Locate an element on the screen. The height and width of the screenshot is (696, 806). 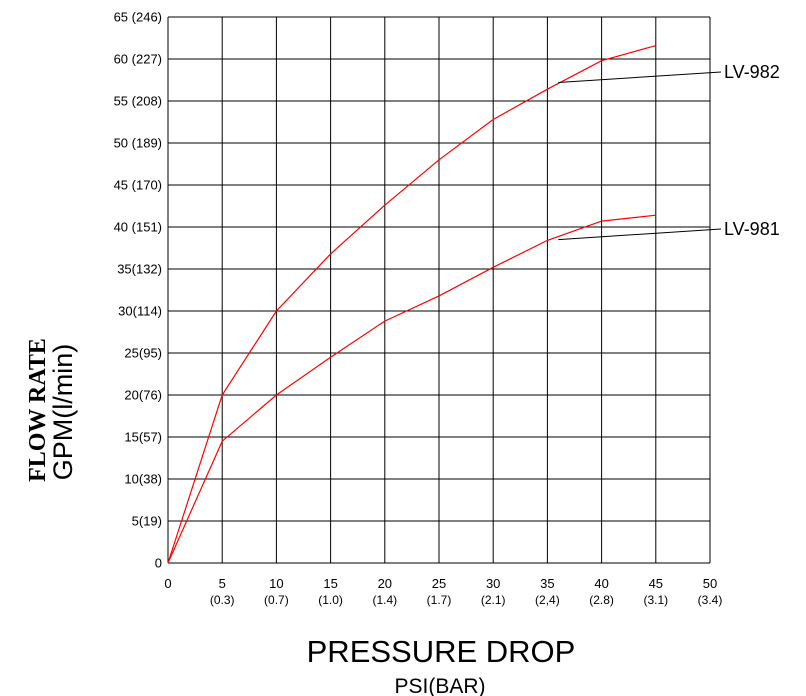
x-tick-label: 10 is located at coordinates (276, 583).